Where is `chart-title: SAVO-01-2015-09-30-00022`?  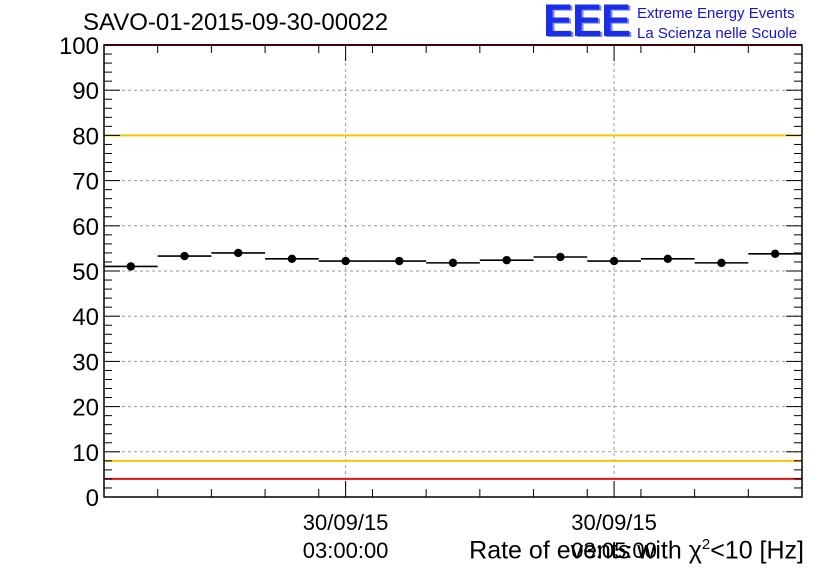 chart-title: SAVO-01-2015-09-30-00022 is located at coordinates (236, 22).